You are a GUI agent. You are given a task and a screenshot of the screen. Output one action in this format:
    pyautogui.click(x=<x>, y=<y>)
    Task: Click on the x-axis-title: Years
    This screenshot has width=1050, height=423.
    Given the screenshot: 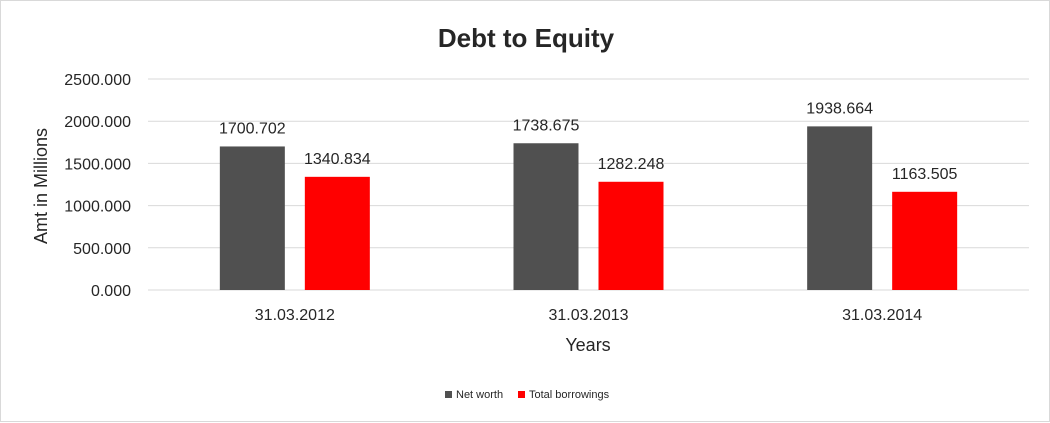 What is the action you would take?
    pyautogui.click(x=587, y=345)
    